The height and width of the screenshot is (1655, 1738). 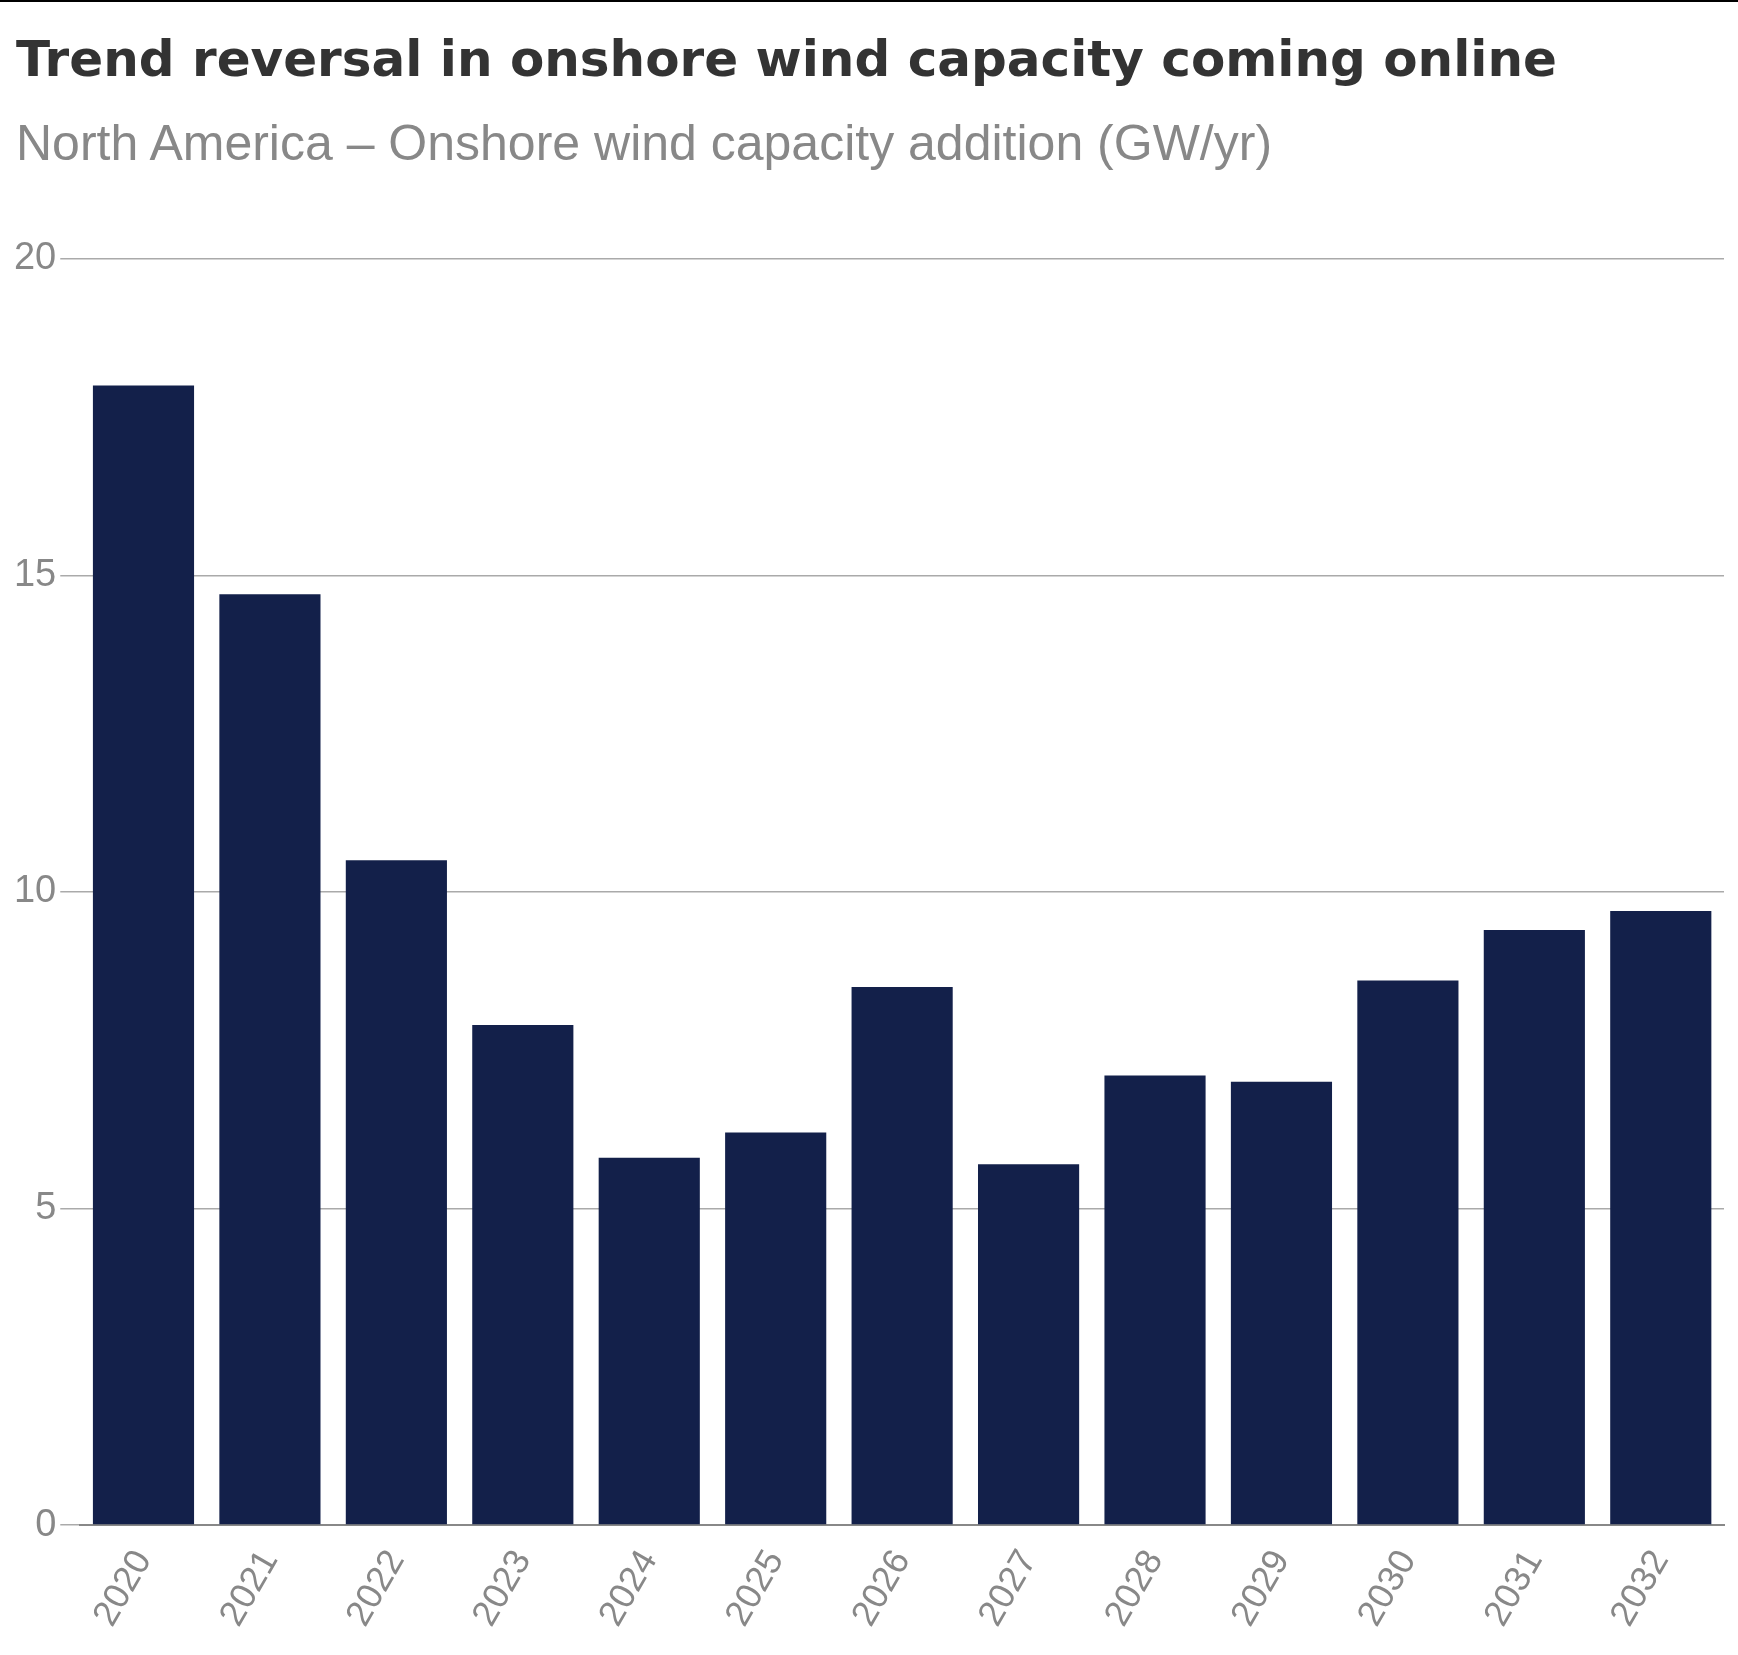 What do you see at coordinates (46, 1522) in the screenshot?
I see `y-tick-label: 0` at bounding box center [46, 1522].